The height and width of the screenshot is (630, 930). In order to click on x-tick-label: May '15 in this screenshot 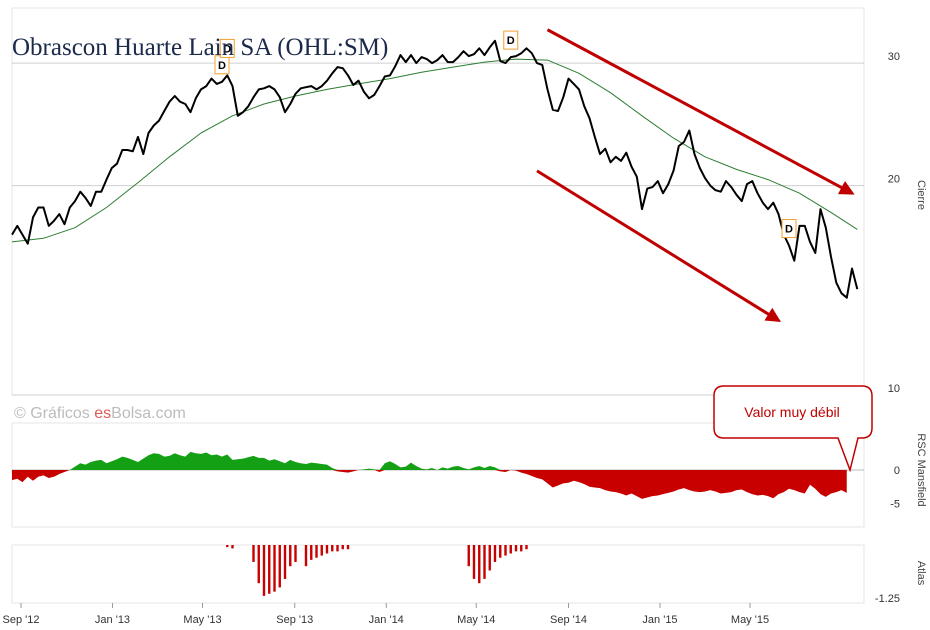, I will do `click(750, 620)`.